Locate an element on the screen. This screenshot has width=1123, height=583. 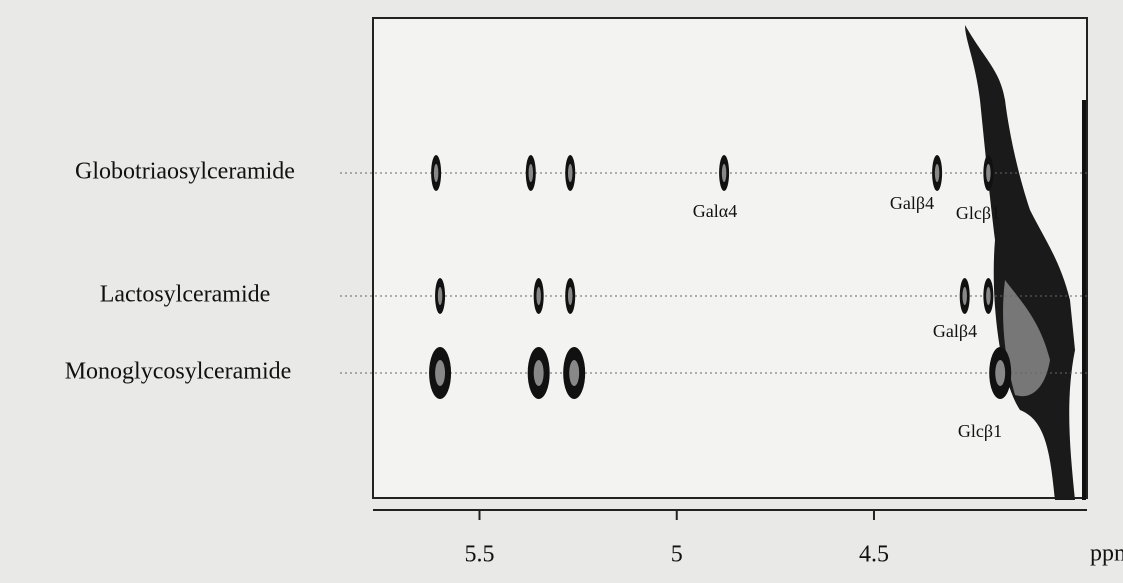
diagonal-band-inner is located at coordinates (1026, 338).